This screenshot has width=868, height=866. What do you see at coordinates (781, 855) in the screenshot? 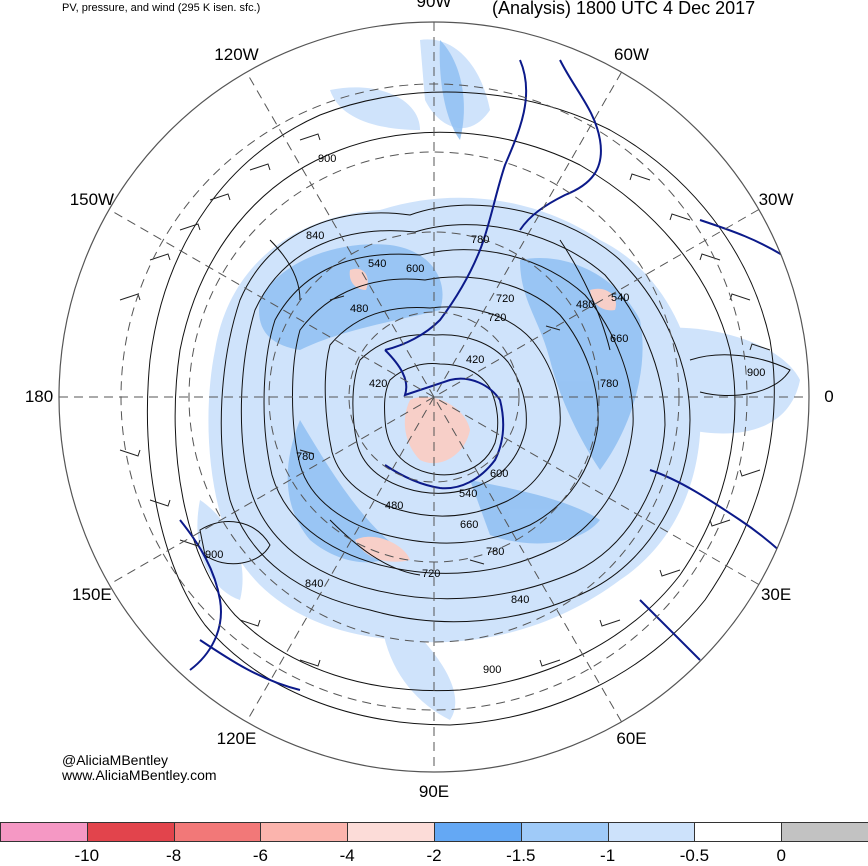
I see `colorbar-tick-label: 0` at bounding box center [781, 855].